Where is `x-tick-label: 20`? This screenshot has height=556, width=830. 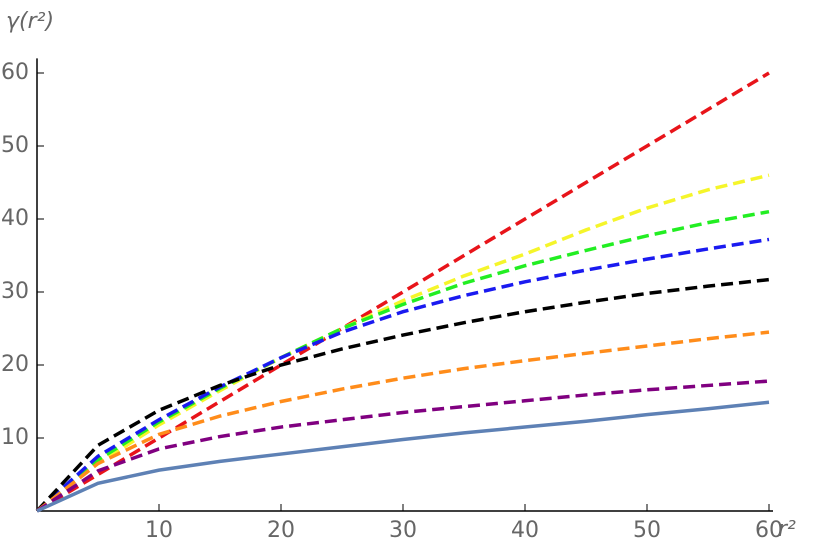
x-tick-label: 20 is located at coordinates (281, 530).